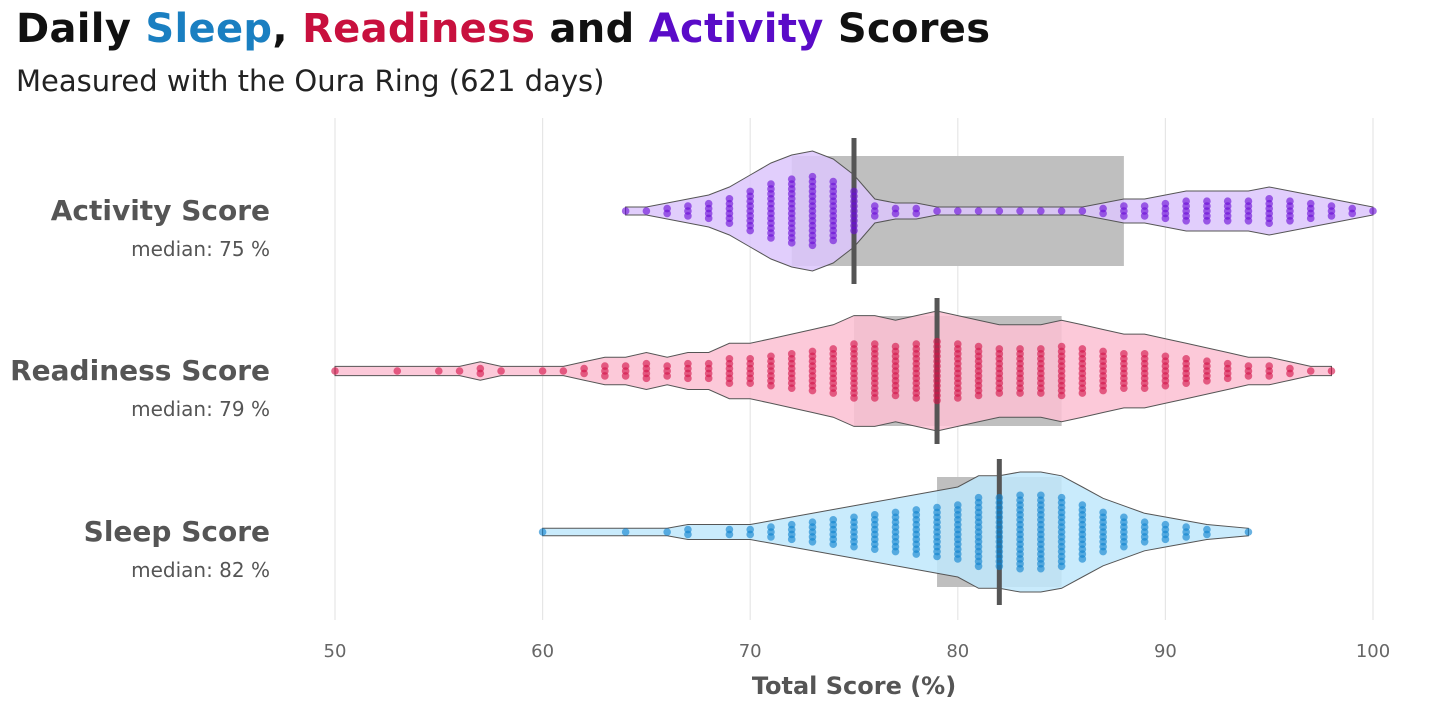 This screenshot has width=1440, height=721. What do you see at coordinates (176, 531) in the screenshot?
I see `category-name: Sleep Score` at bounding box center [176, 531].